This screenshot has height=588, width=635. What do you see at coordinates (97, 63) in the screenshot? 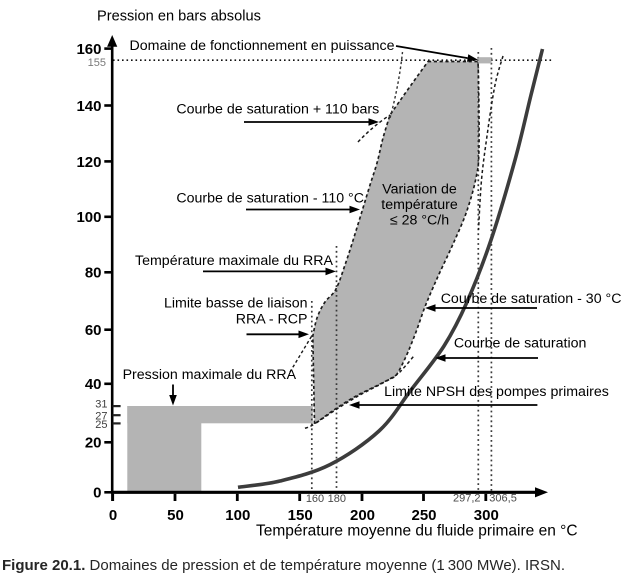
I see `svg-text: 155` at bounding box center [97, 63].